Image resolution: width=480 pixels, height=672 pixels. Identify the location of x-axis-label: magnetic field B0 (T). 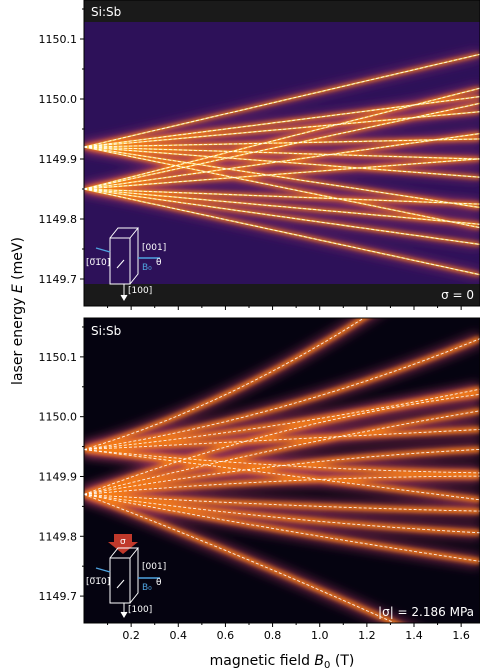
(282, 662).